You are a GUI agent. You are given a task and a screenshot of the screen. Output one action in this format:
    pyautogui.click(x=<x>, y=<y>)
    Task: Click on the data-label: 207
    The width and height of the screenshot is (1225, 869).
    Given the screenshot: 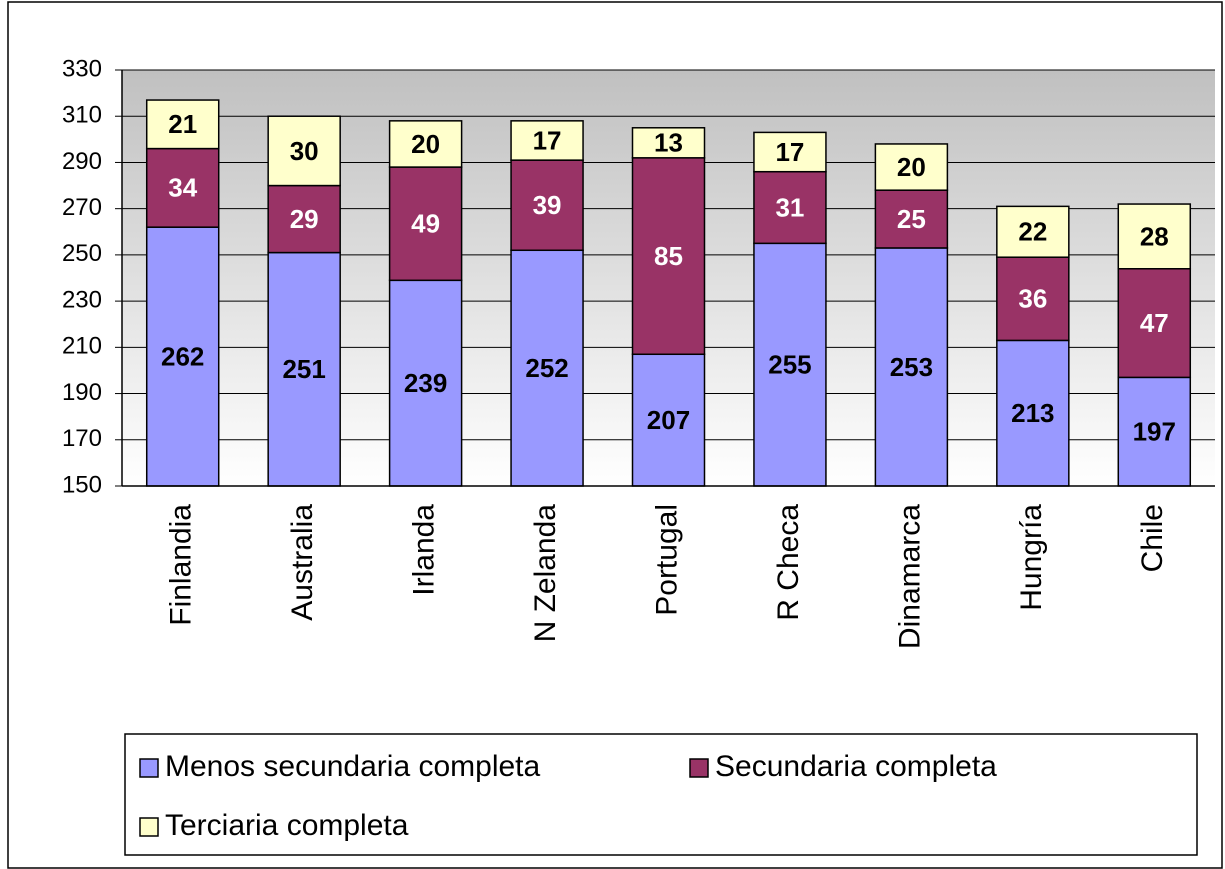 What is the action you would take?
    pyautogui.click(x=668, y=420)
    